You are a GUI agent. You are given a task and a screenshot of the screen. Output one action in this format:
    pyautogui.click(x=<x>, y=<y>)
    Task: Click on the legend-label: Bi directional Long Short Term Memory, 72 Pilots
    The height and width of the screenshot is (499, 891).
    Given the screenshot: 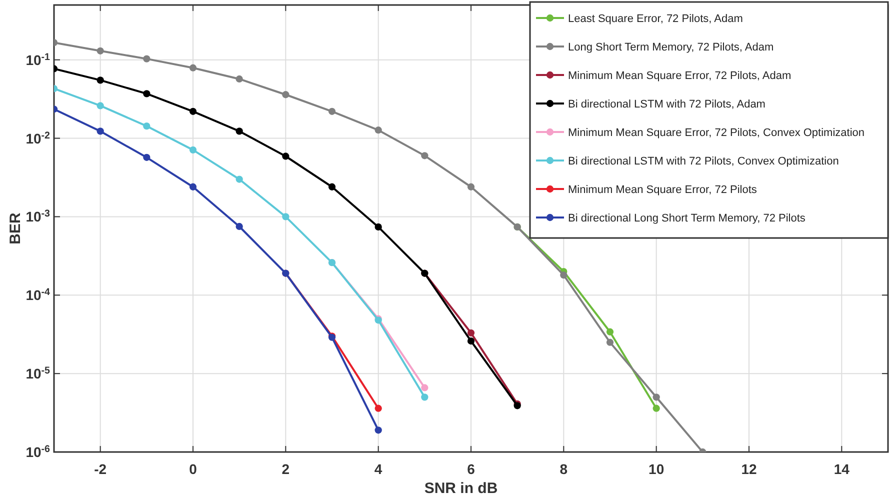 What is the action you would take?
    pyautogui.click(x=687, y=218)
    